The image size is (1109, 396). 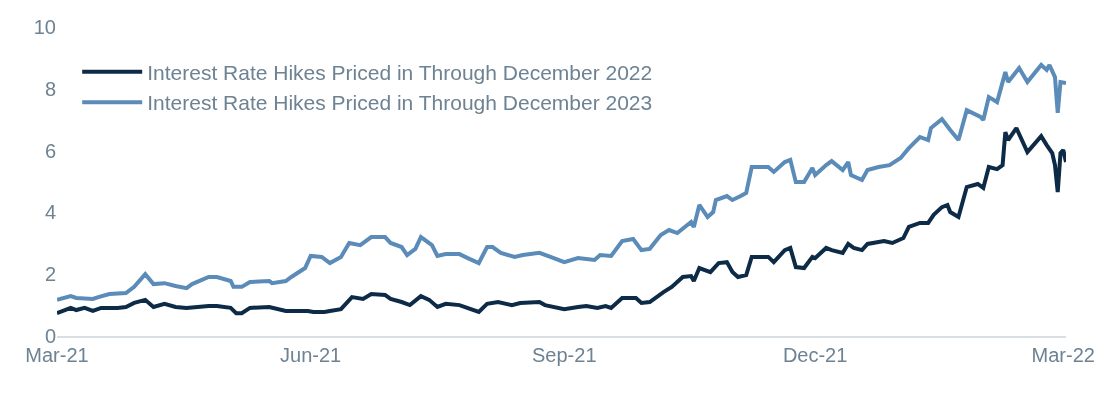 What do you see at coordinates (564, 355) in the screenshot?
I see `x-tick-label: Sep-21` at bounding box center [564, 355].